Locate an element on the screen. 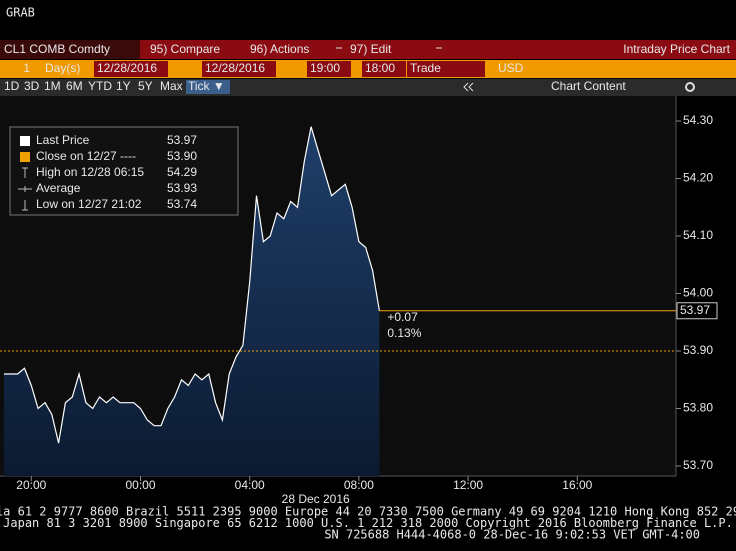 The height and width of the screenshot is (551, 736). y-tick-label: 53.70 is located at coordinates (698, 465).